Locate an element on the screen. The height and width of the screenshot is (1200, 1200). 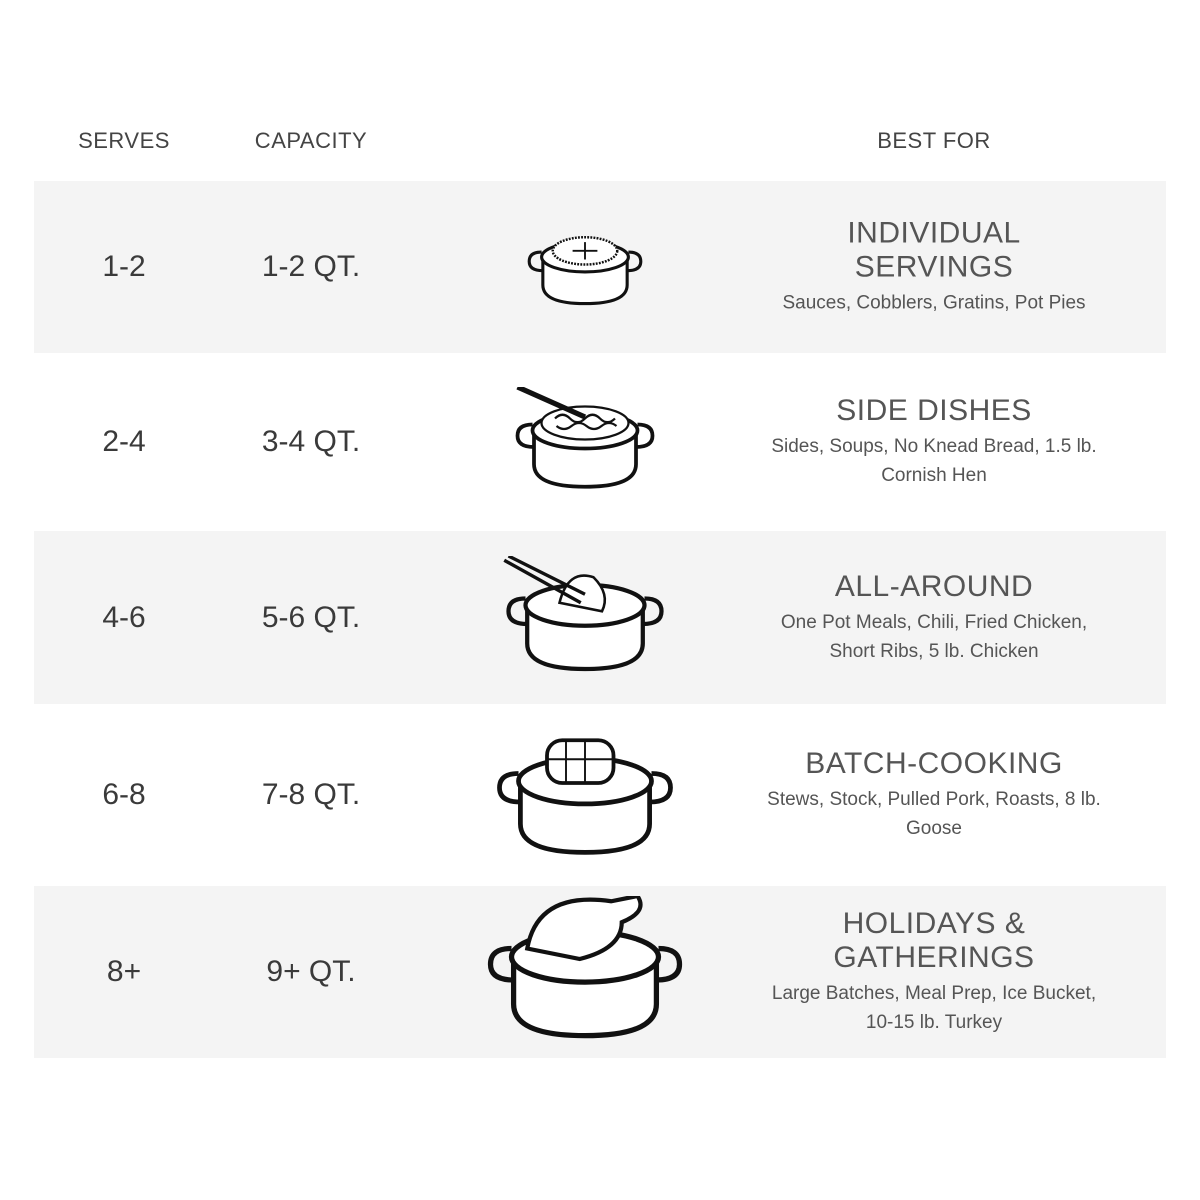
best-for-description: Sauces, Cobblers, Gratins, Pot Pies is located at coordinates (934, 303).